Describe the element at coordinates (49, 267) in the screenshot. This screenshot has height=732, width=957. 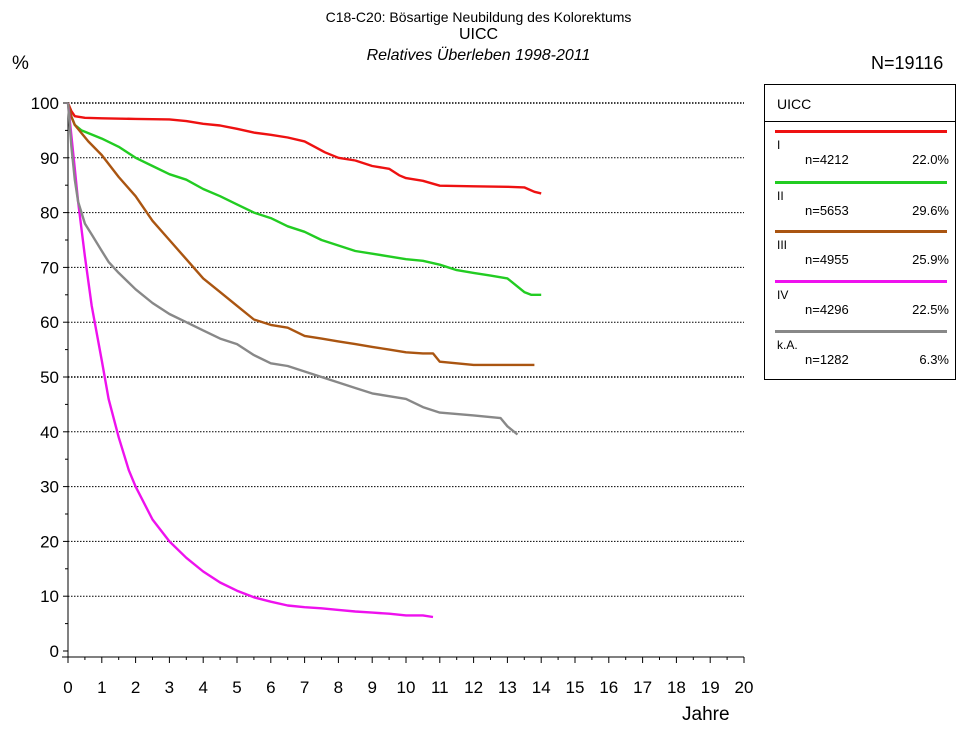
I see `y-tick-label-70: 70` at that location.